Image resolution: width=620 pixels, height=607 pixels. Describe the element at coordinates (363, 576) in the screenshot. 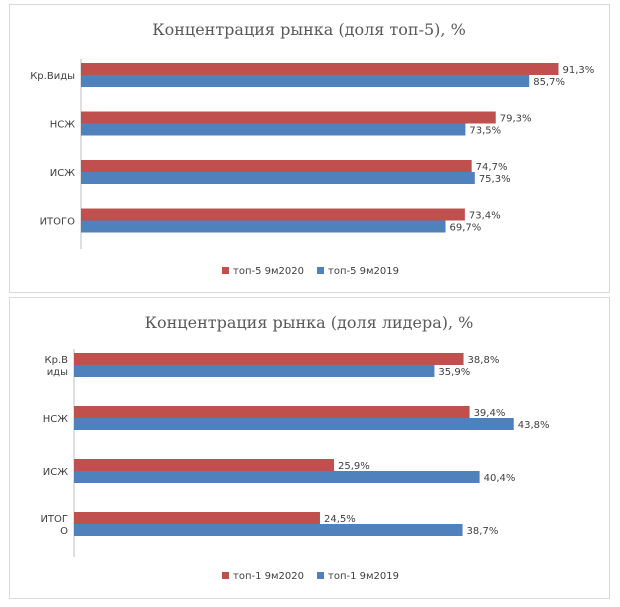

I see `legend-label: топ-1 9м2019` at that location.